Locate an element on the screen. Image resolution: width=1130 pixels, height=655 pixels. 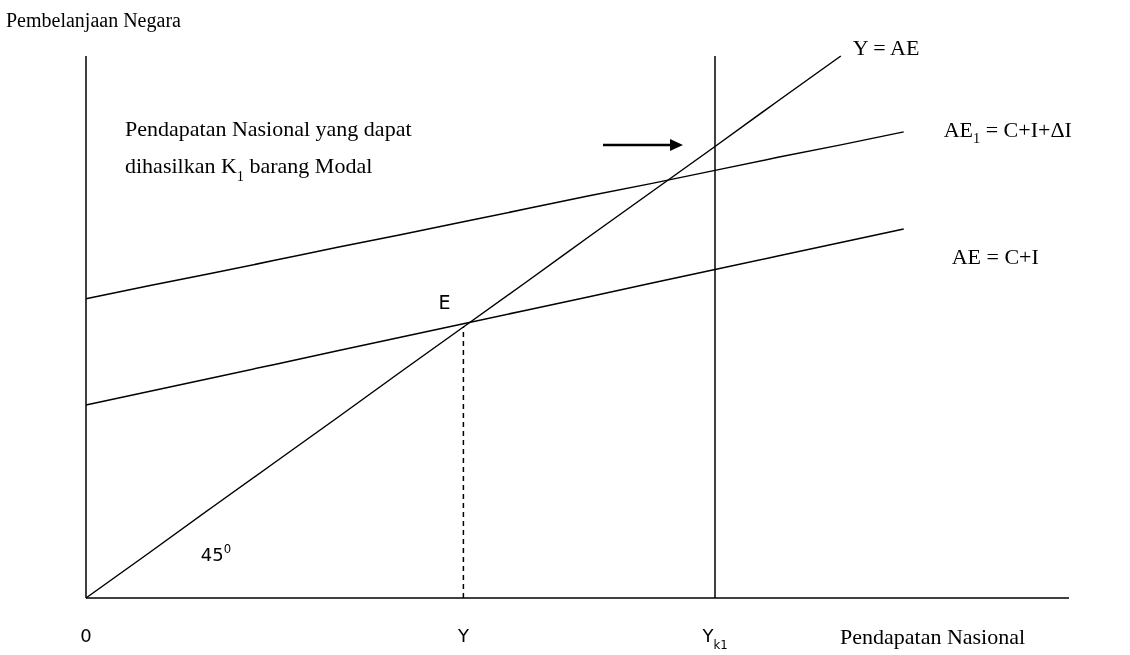
x-tick-label: 0 is located at coordinates (86, 635).